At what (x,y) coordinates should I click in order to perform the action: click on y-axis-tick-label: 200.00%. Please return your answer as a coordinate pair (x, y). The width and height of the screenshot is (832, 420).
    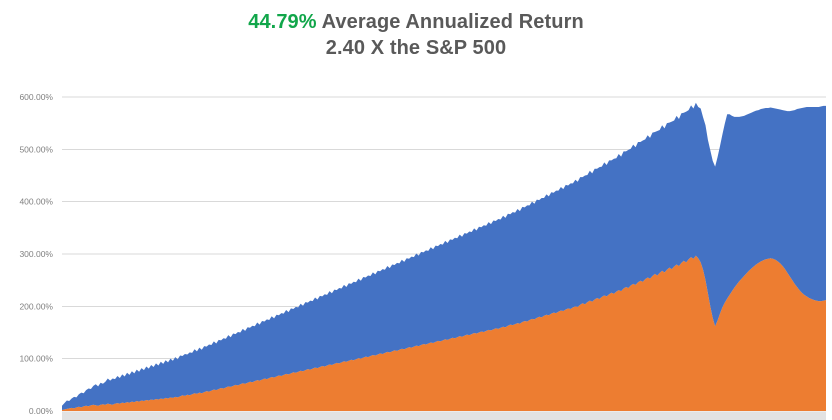
    Looking at the image, I should click on (36, 306).